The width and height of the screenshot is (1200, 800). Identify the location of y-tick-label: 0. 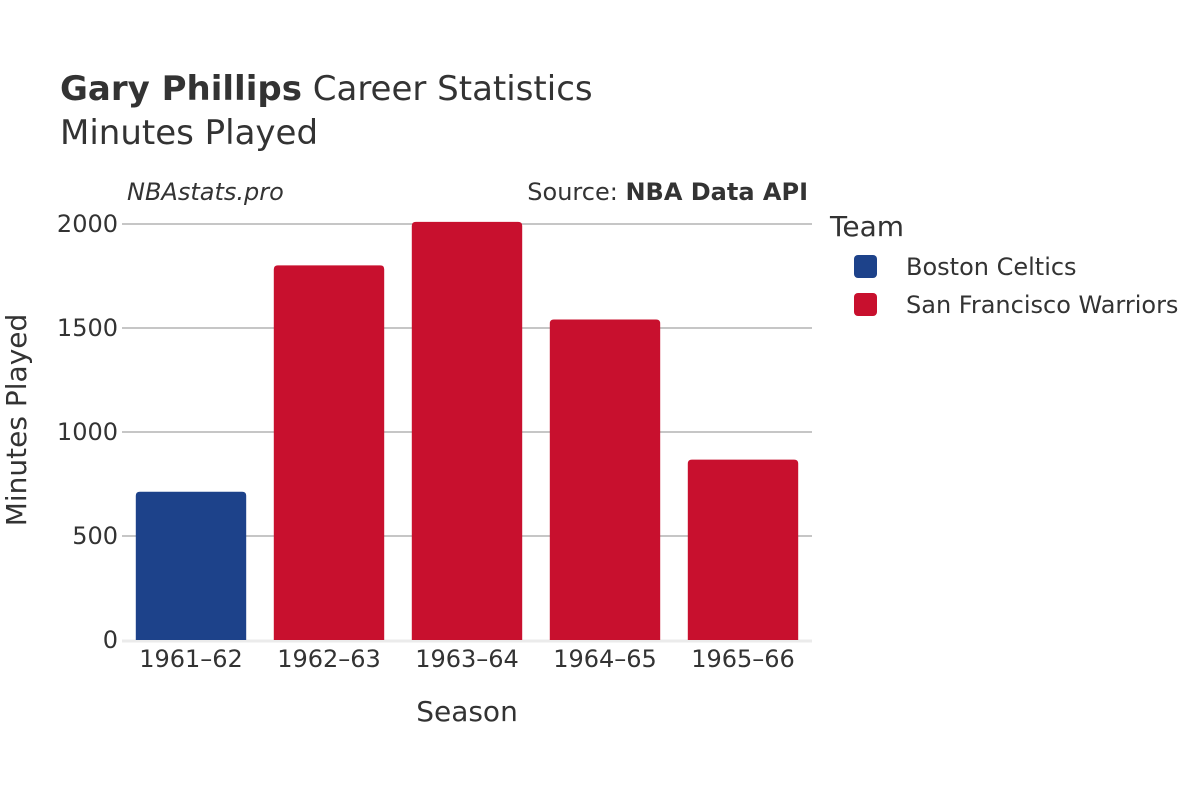
(110, 640).